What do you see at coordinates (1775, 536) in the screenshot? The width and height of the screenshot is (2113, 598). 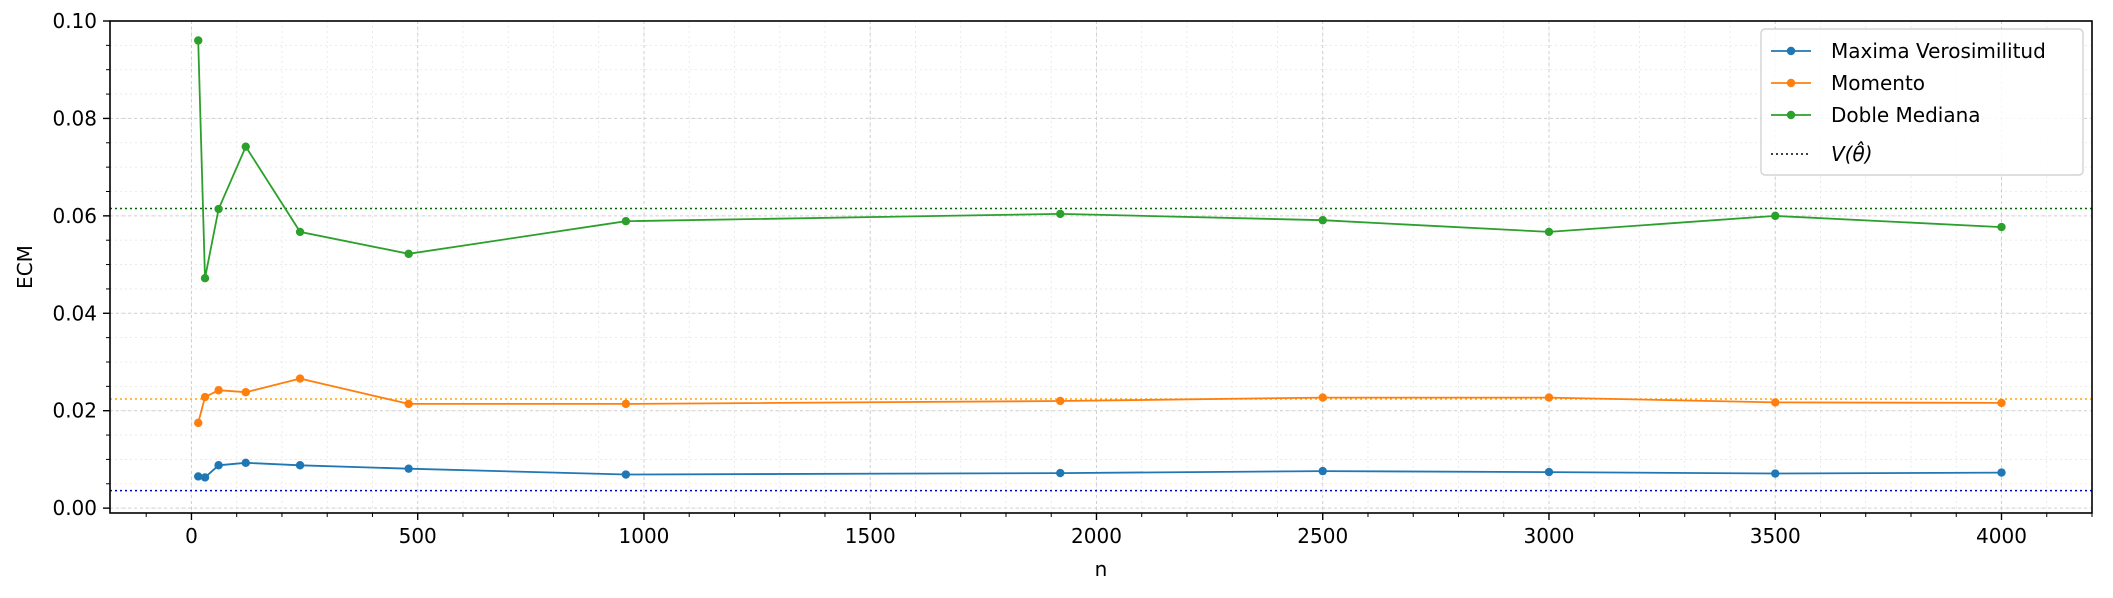 I see `x-tick-label: 3500` at bounding box center [1775, 536].